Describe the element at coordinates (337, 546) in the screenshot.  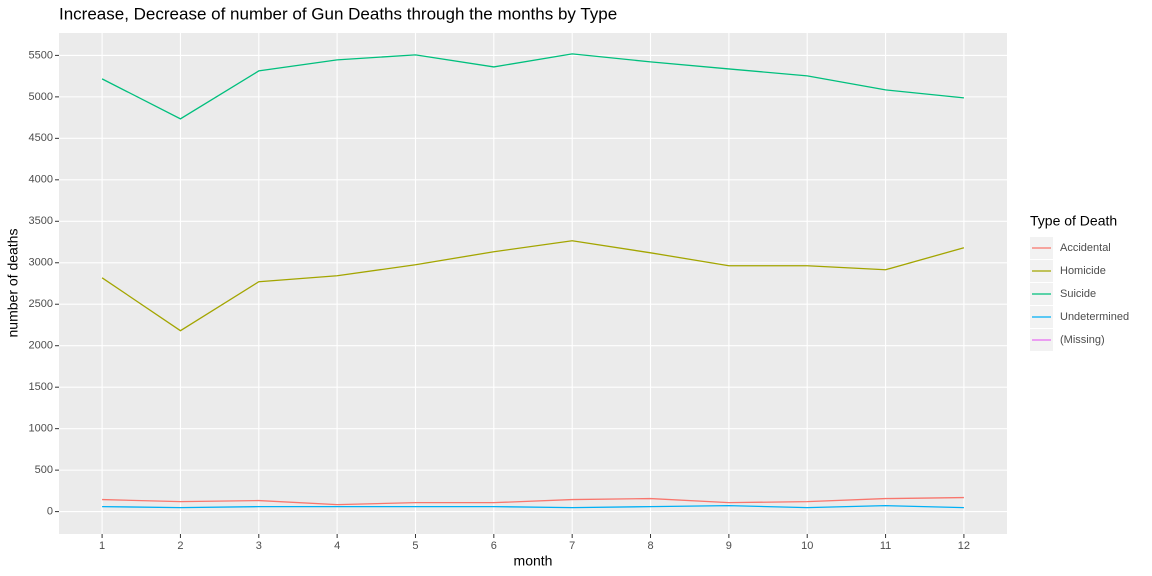
I see `x-tick-label: 4` at that location.